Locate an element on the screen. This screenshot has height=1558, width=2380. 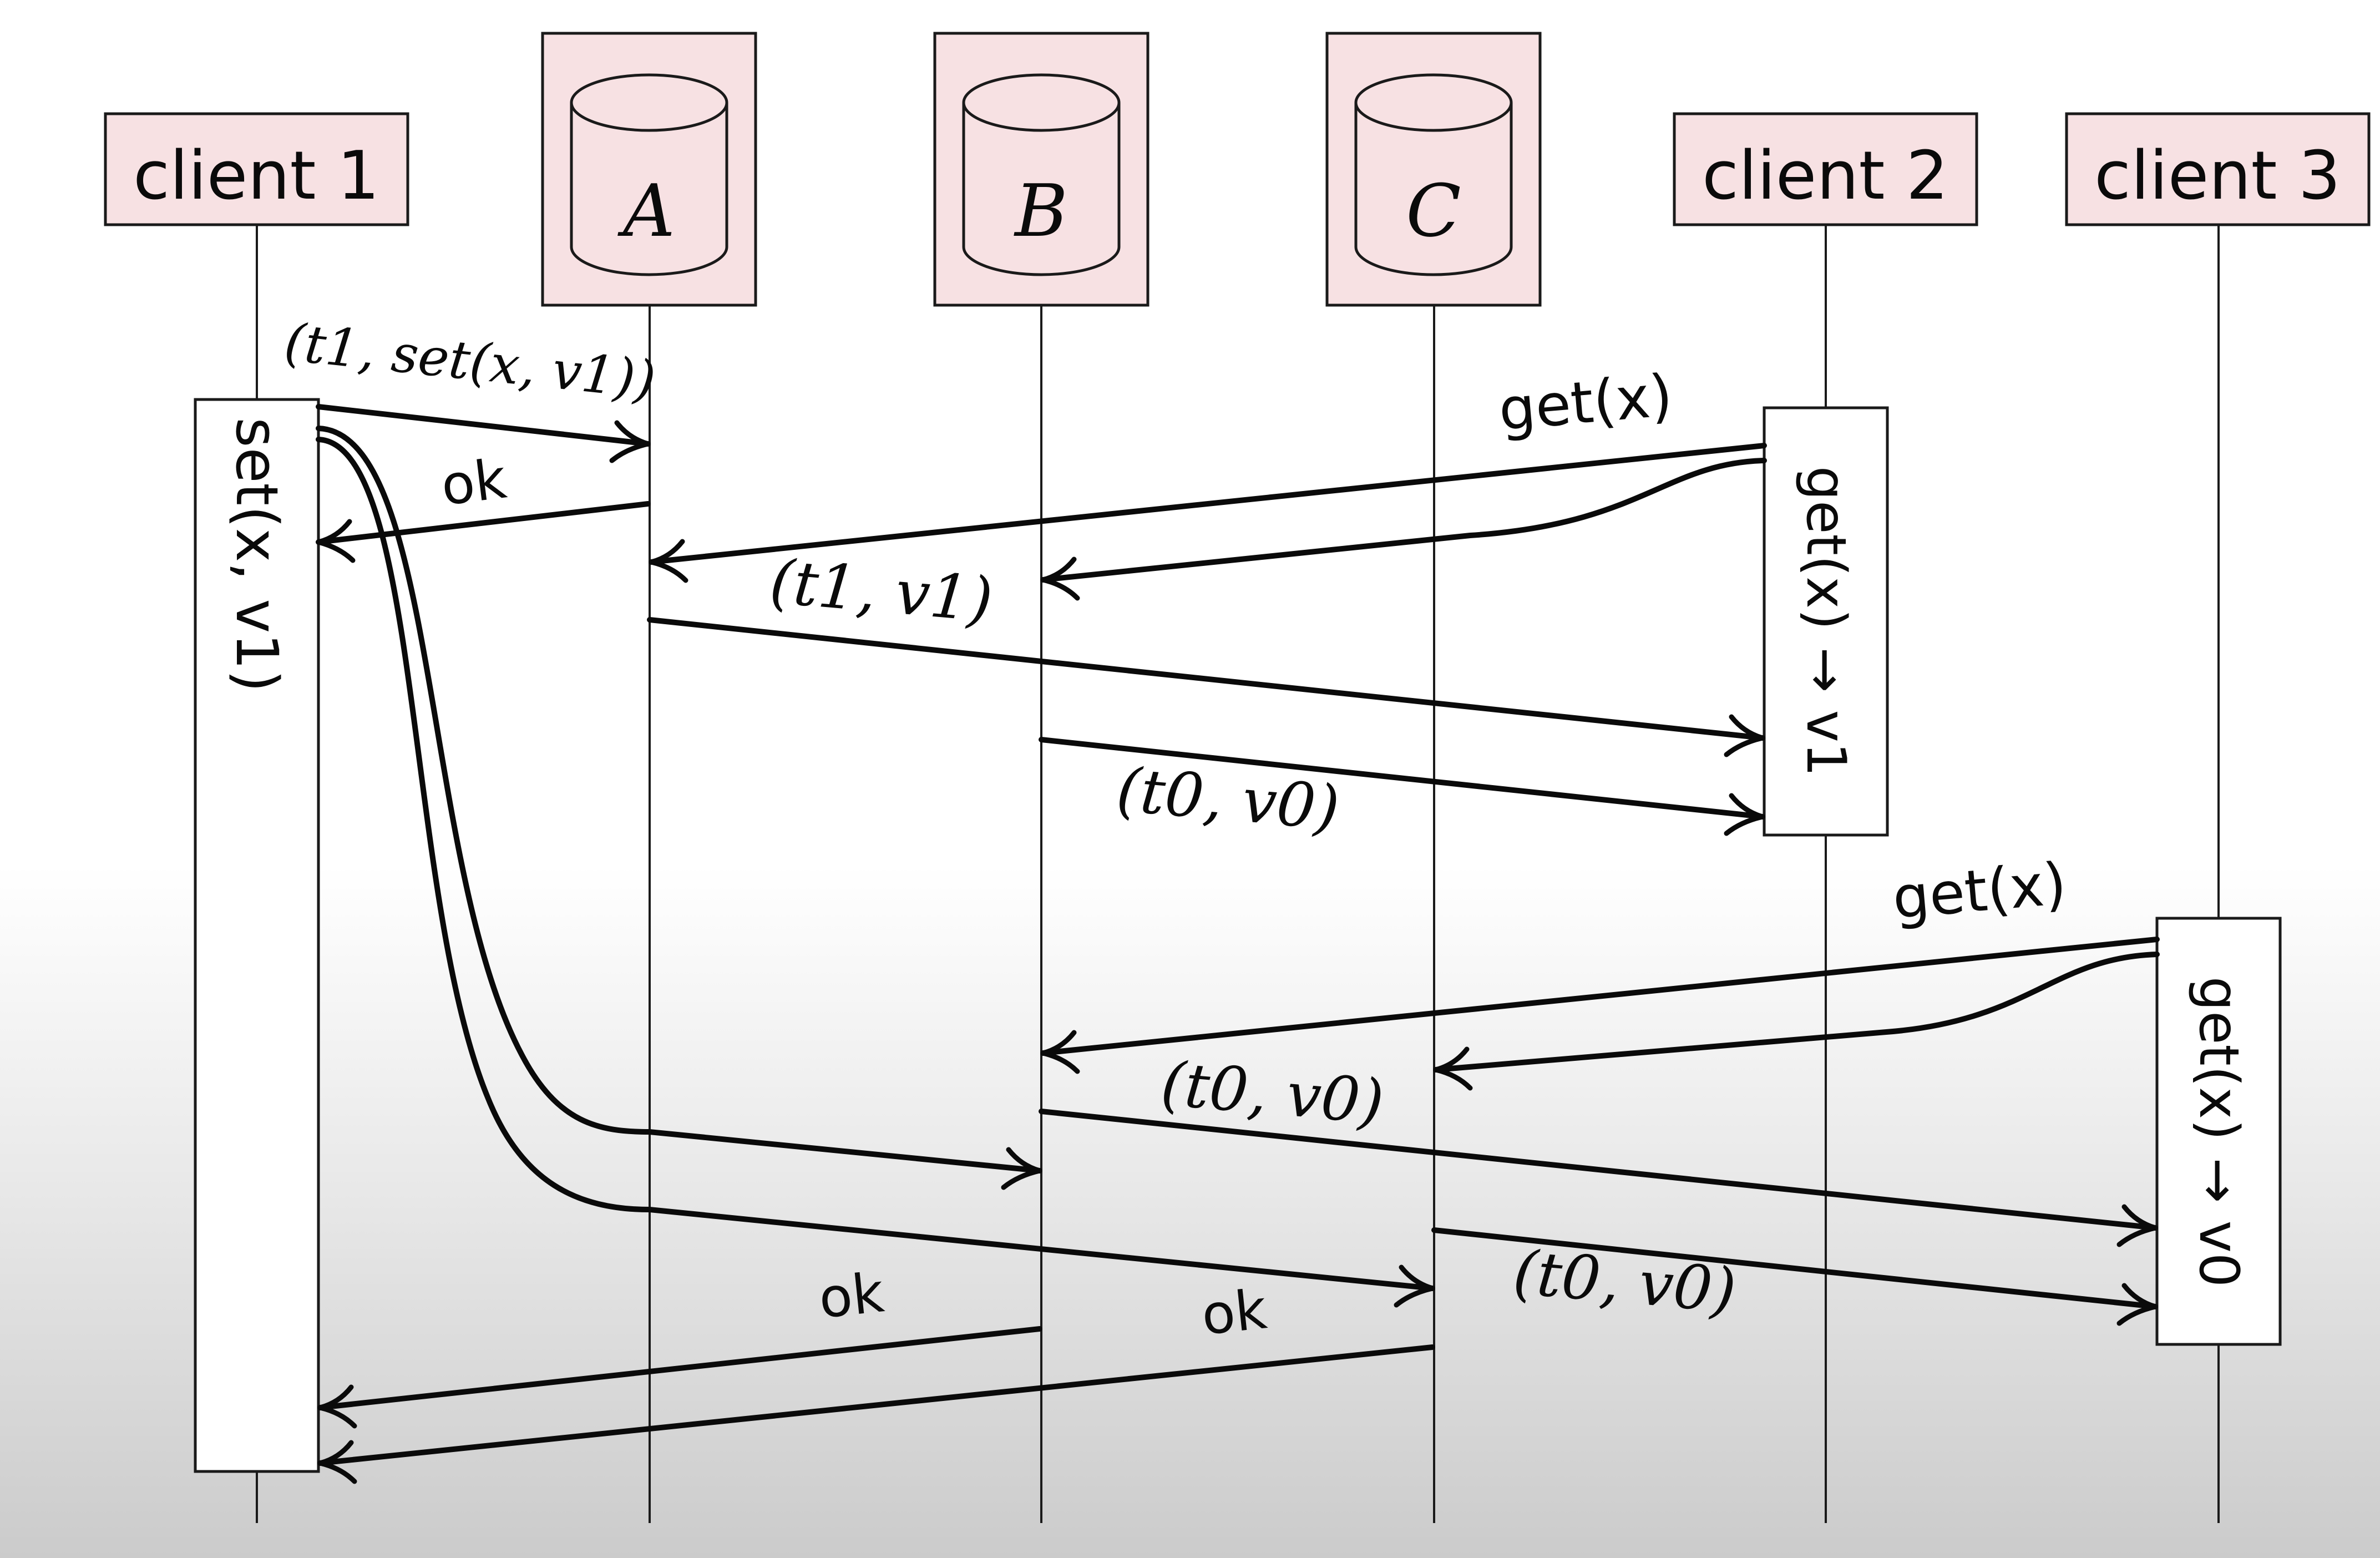
participant-C: C is located at coordinates (1433, 169).